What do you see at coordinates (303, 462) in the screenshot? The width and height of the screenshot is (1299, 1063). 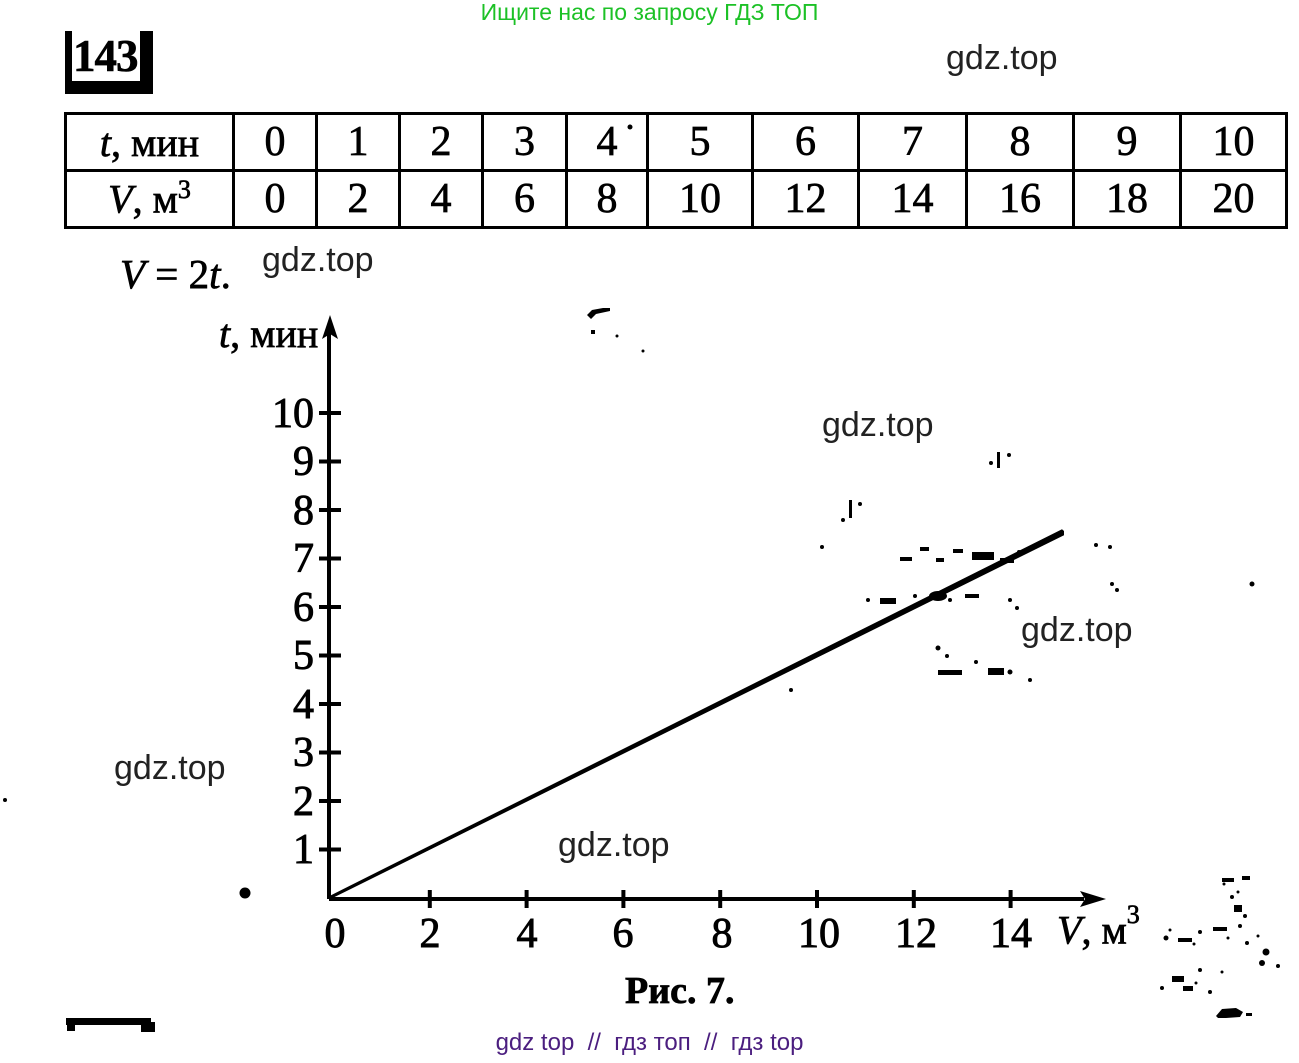 I see `svg-text: 9` at bounding box center [303, 462].